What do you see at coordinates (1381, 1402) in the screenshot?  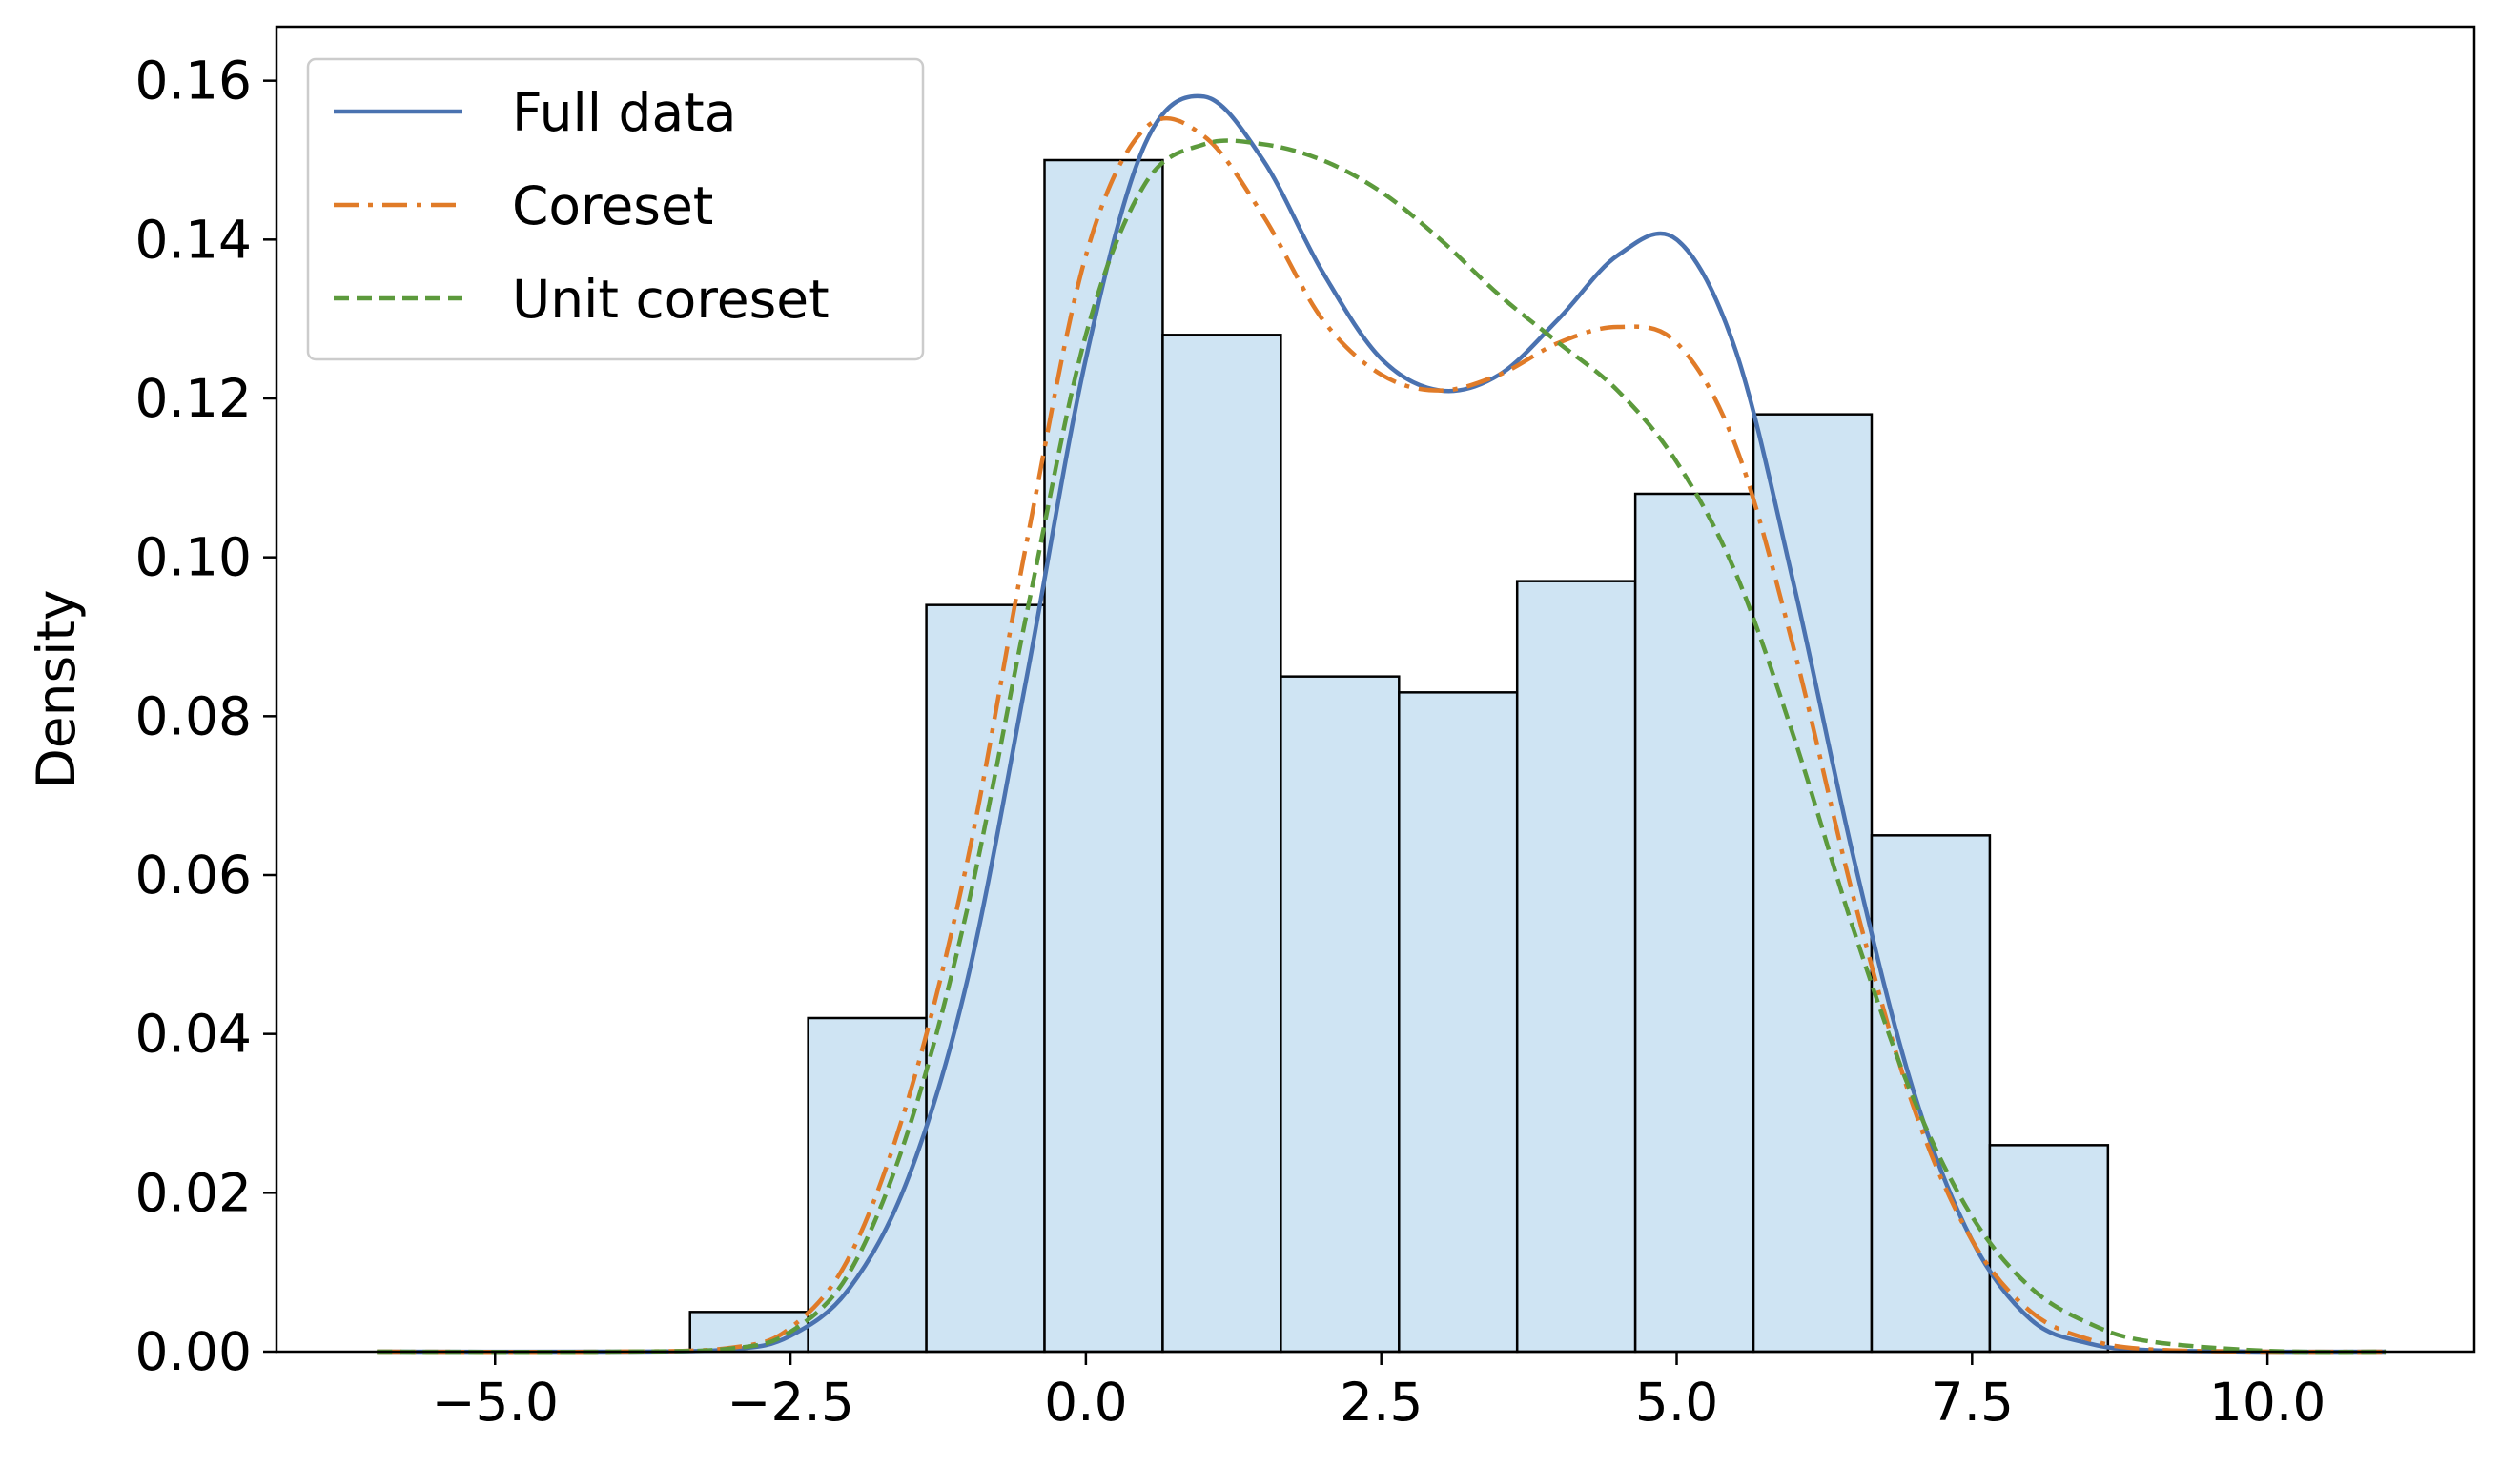 I see `x-tick-label: 2.5` at bounding box center [1381, 1402].